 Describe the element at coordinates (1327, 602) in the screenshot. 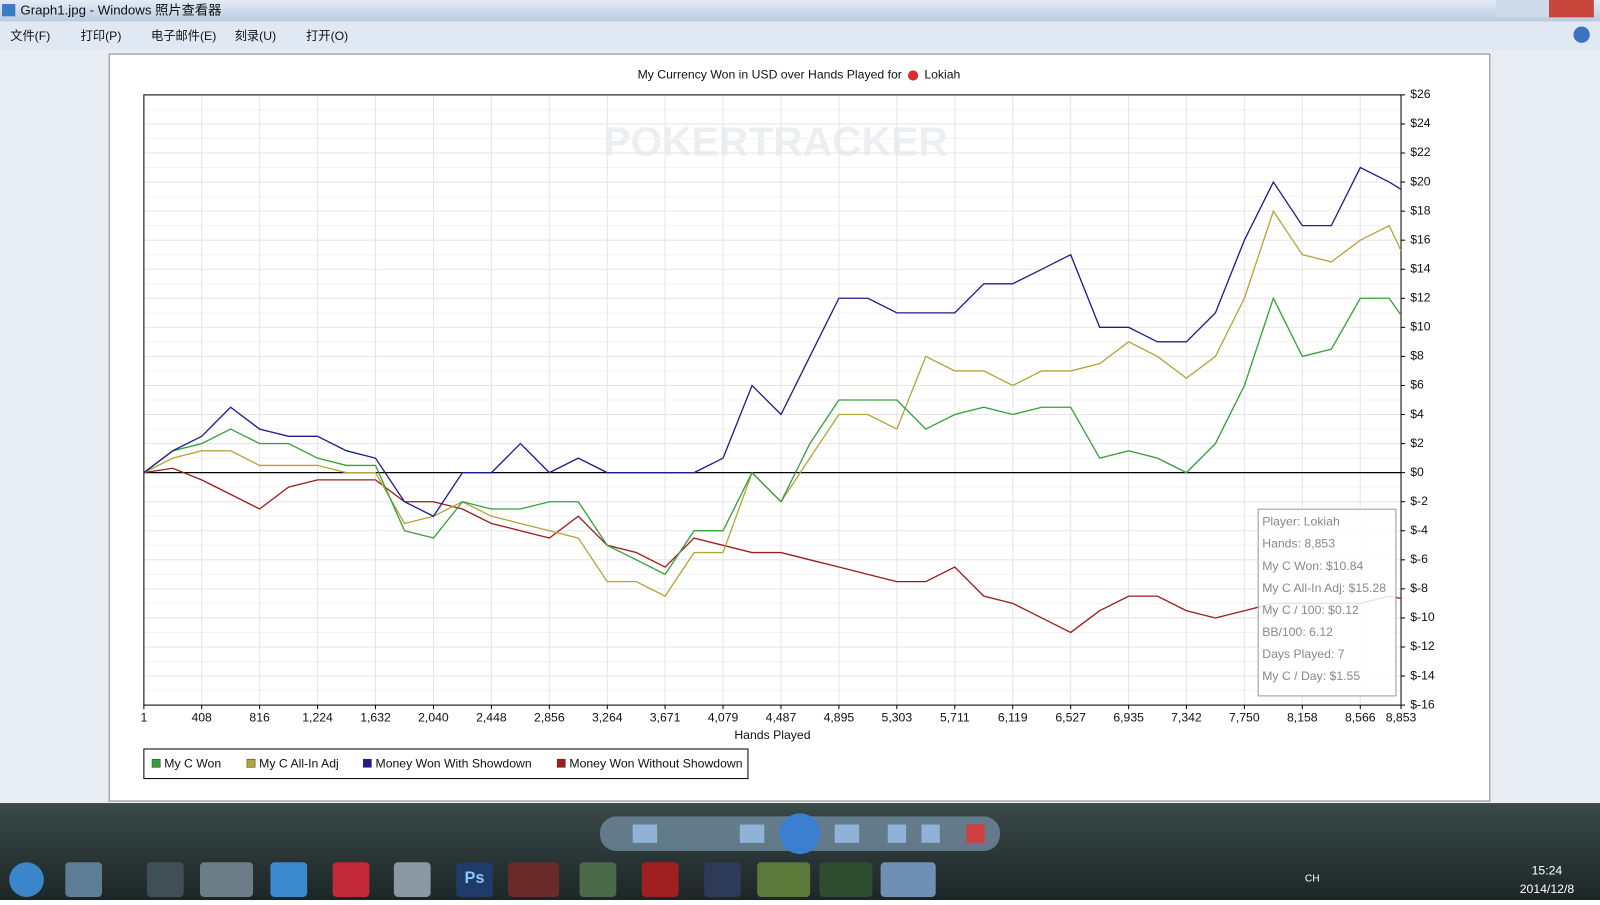

I see `tooltip` at that location.